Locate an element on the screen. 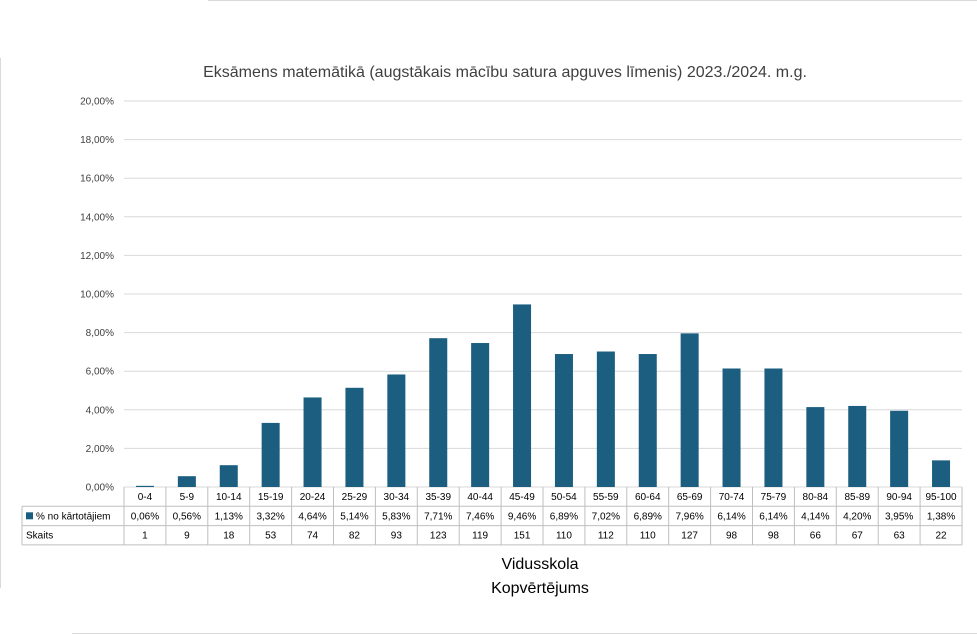 Image resolution: width=977 pixels, height=635 pixels. percent-cell: 3,32% is located at coordinates (270, 516).